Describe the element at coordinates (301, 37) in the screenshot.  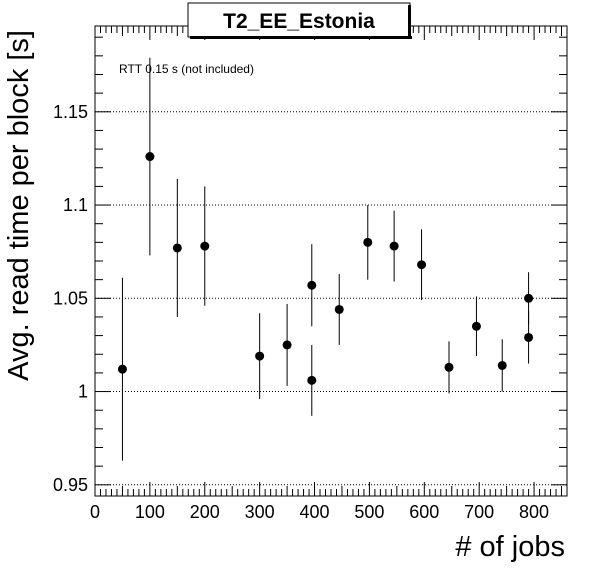
I see `title-box-shadow` at that location.